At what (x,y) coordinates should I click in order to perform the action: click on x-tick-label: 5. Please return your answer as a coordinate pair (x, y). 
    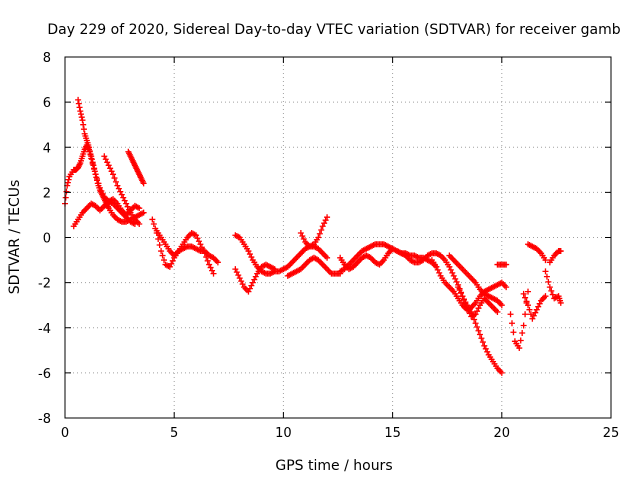
    Looking at the image, I should click on (174, 433).